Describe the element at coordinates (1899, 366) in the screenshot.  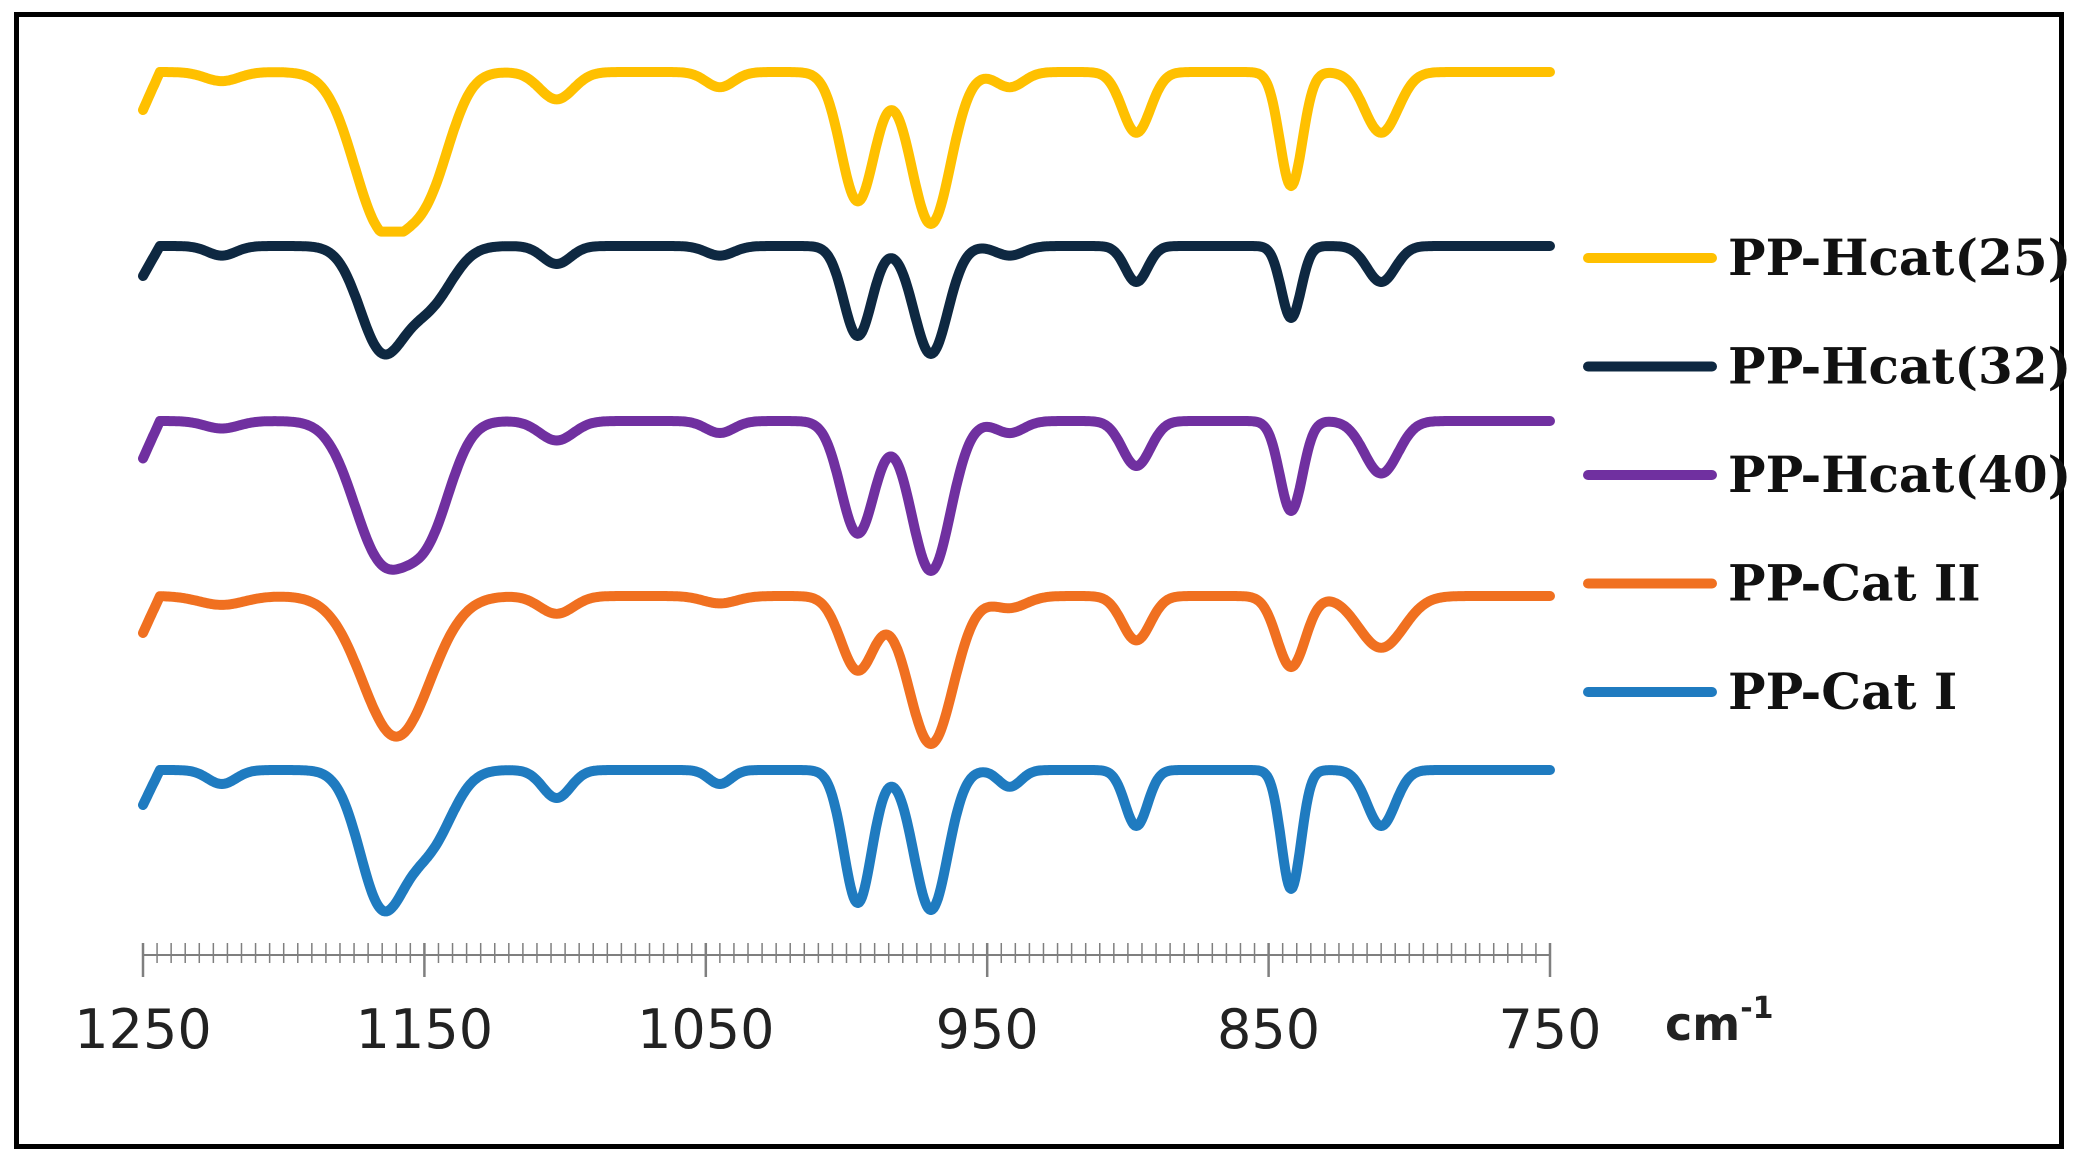
I see `legend-label: PP-Hcat(32)` at that location.